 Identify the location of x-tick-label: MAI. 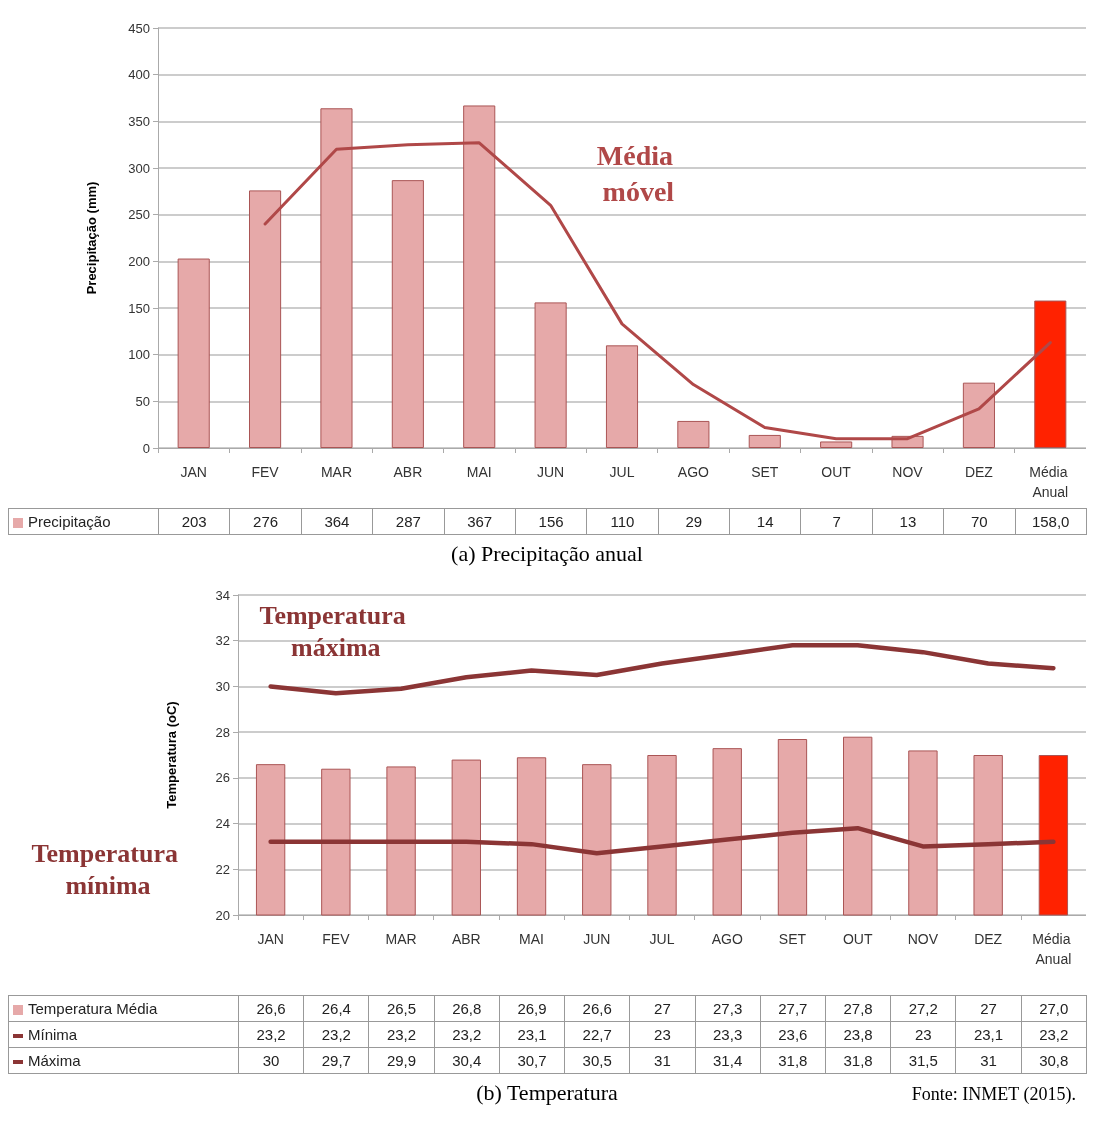
(531, 939).